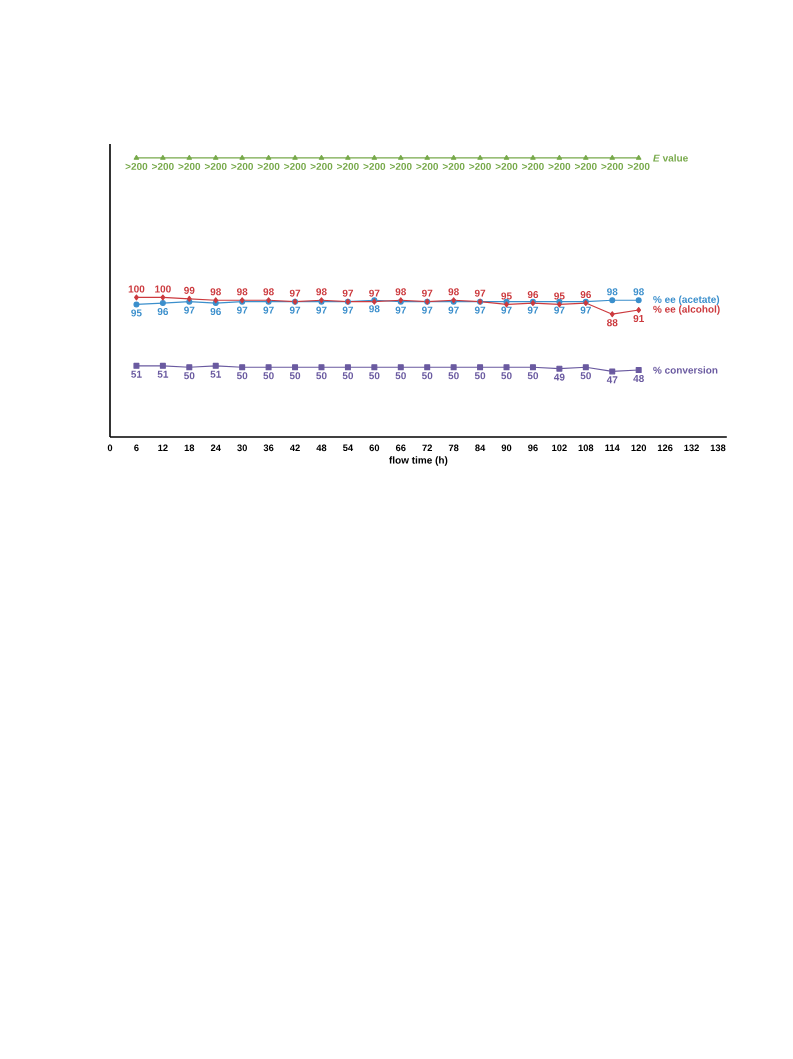 The width and height of the screenshot is (793, 1059). What do you see at coordinates (427, 448) in the screenshot?
I see `x-tick-label: 72` at bounding box center [427, 448].